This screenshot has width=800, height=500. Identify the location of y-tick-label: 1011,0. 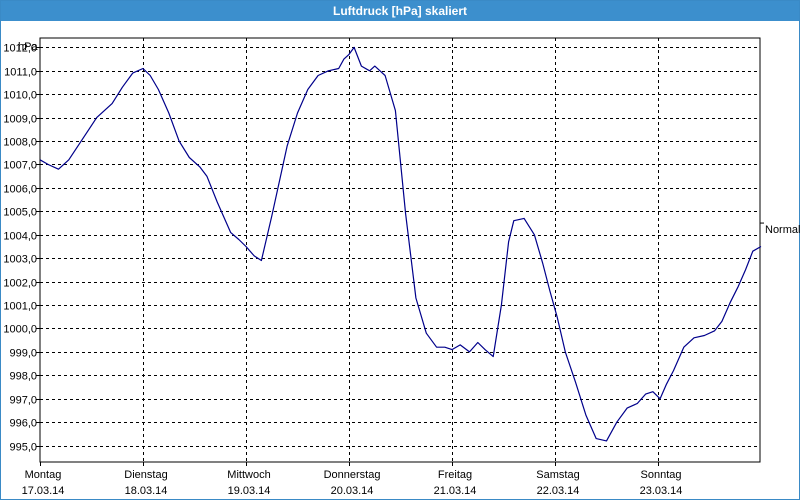
(20, 73).